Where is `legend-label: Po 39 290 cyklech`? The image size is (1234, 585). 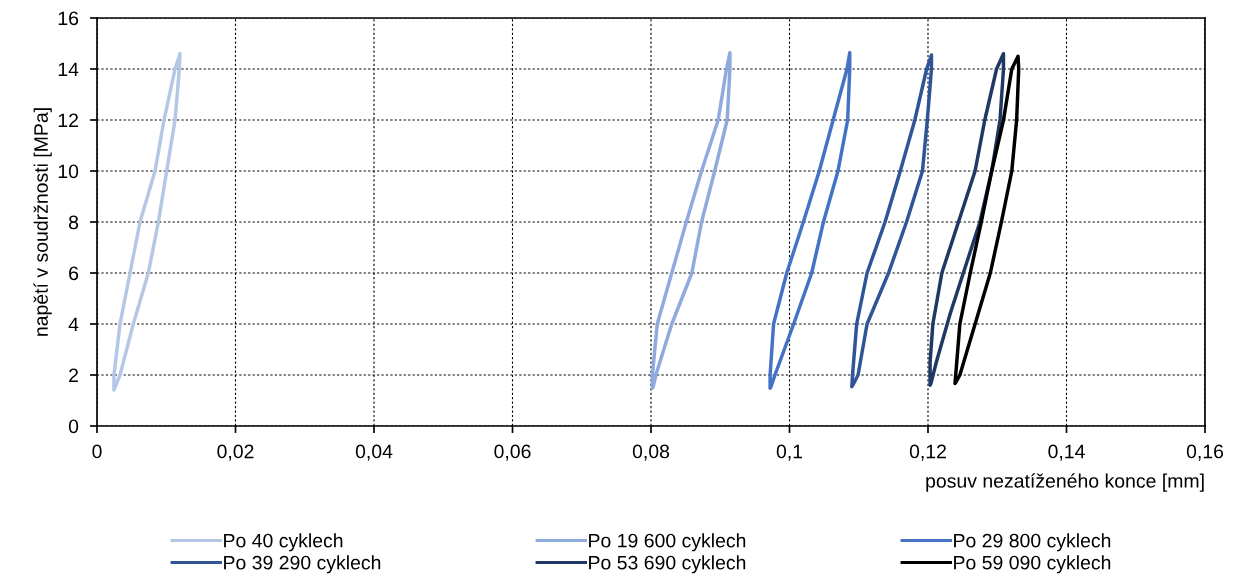
legend-label: Po 39 290 cyklech is located at coordinates (302, 564).